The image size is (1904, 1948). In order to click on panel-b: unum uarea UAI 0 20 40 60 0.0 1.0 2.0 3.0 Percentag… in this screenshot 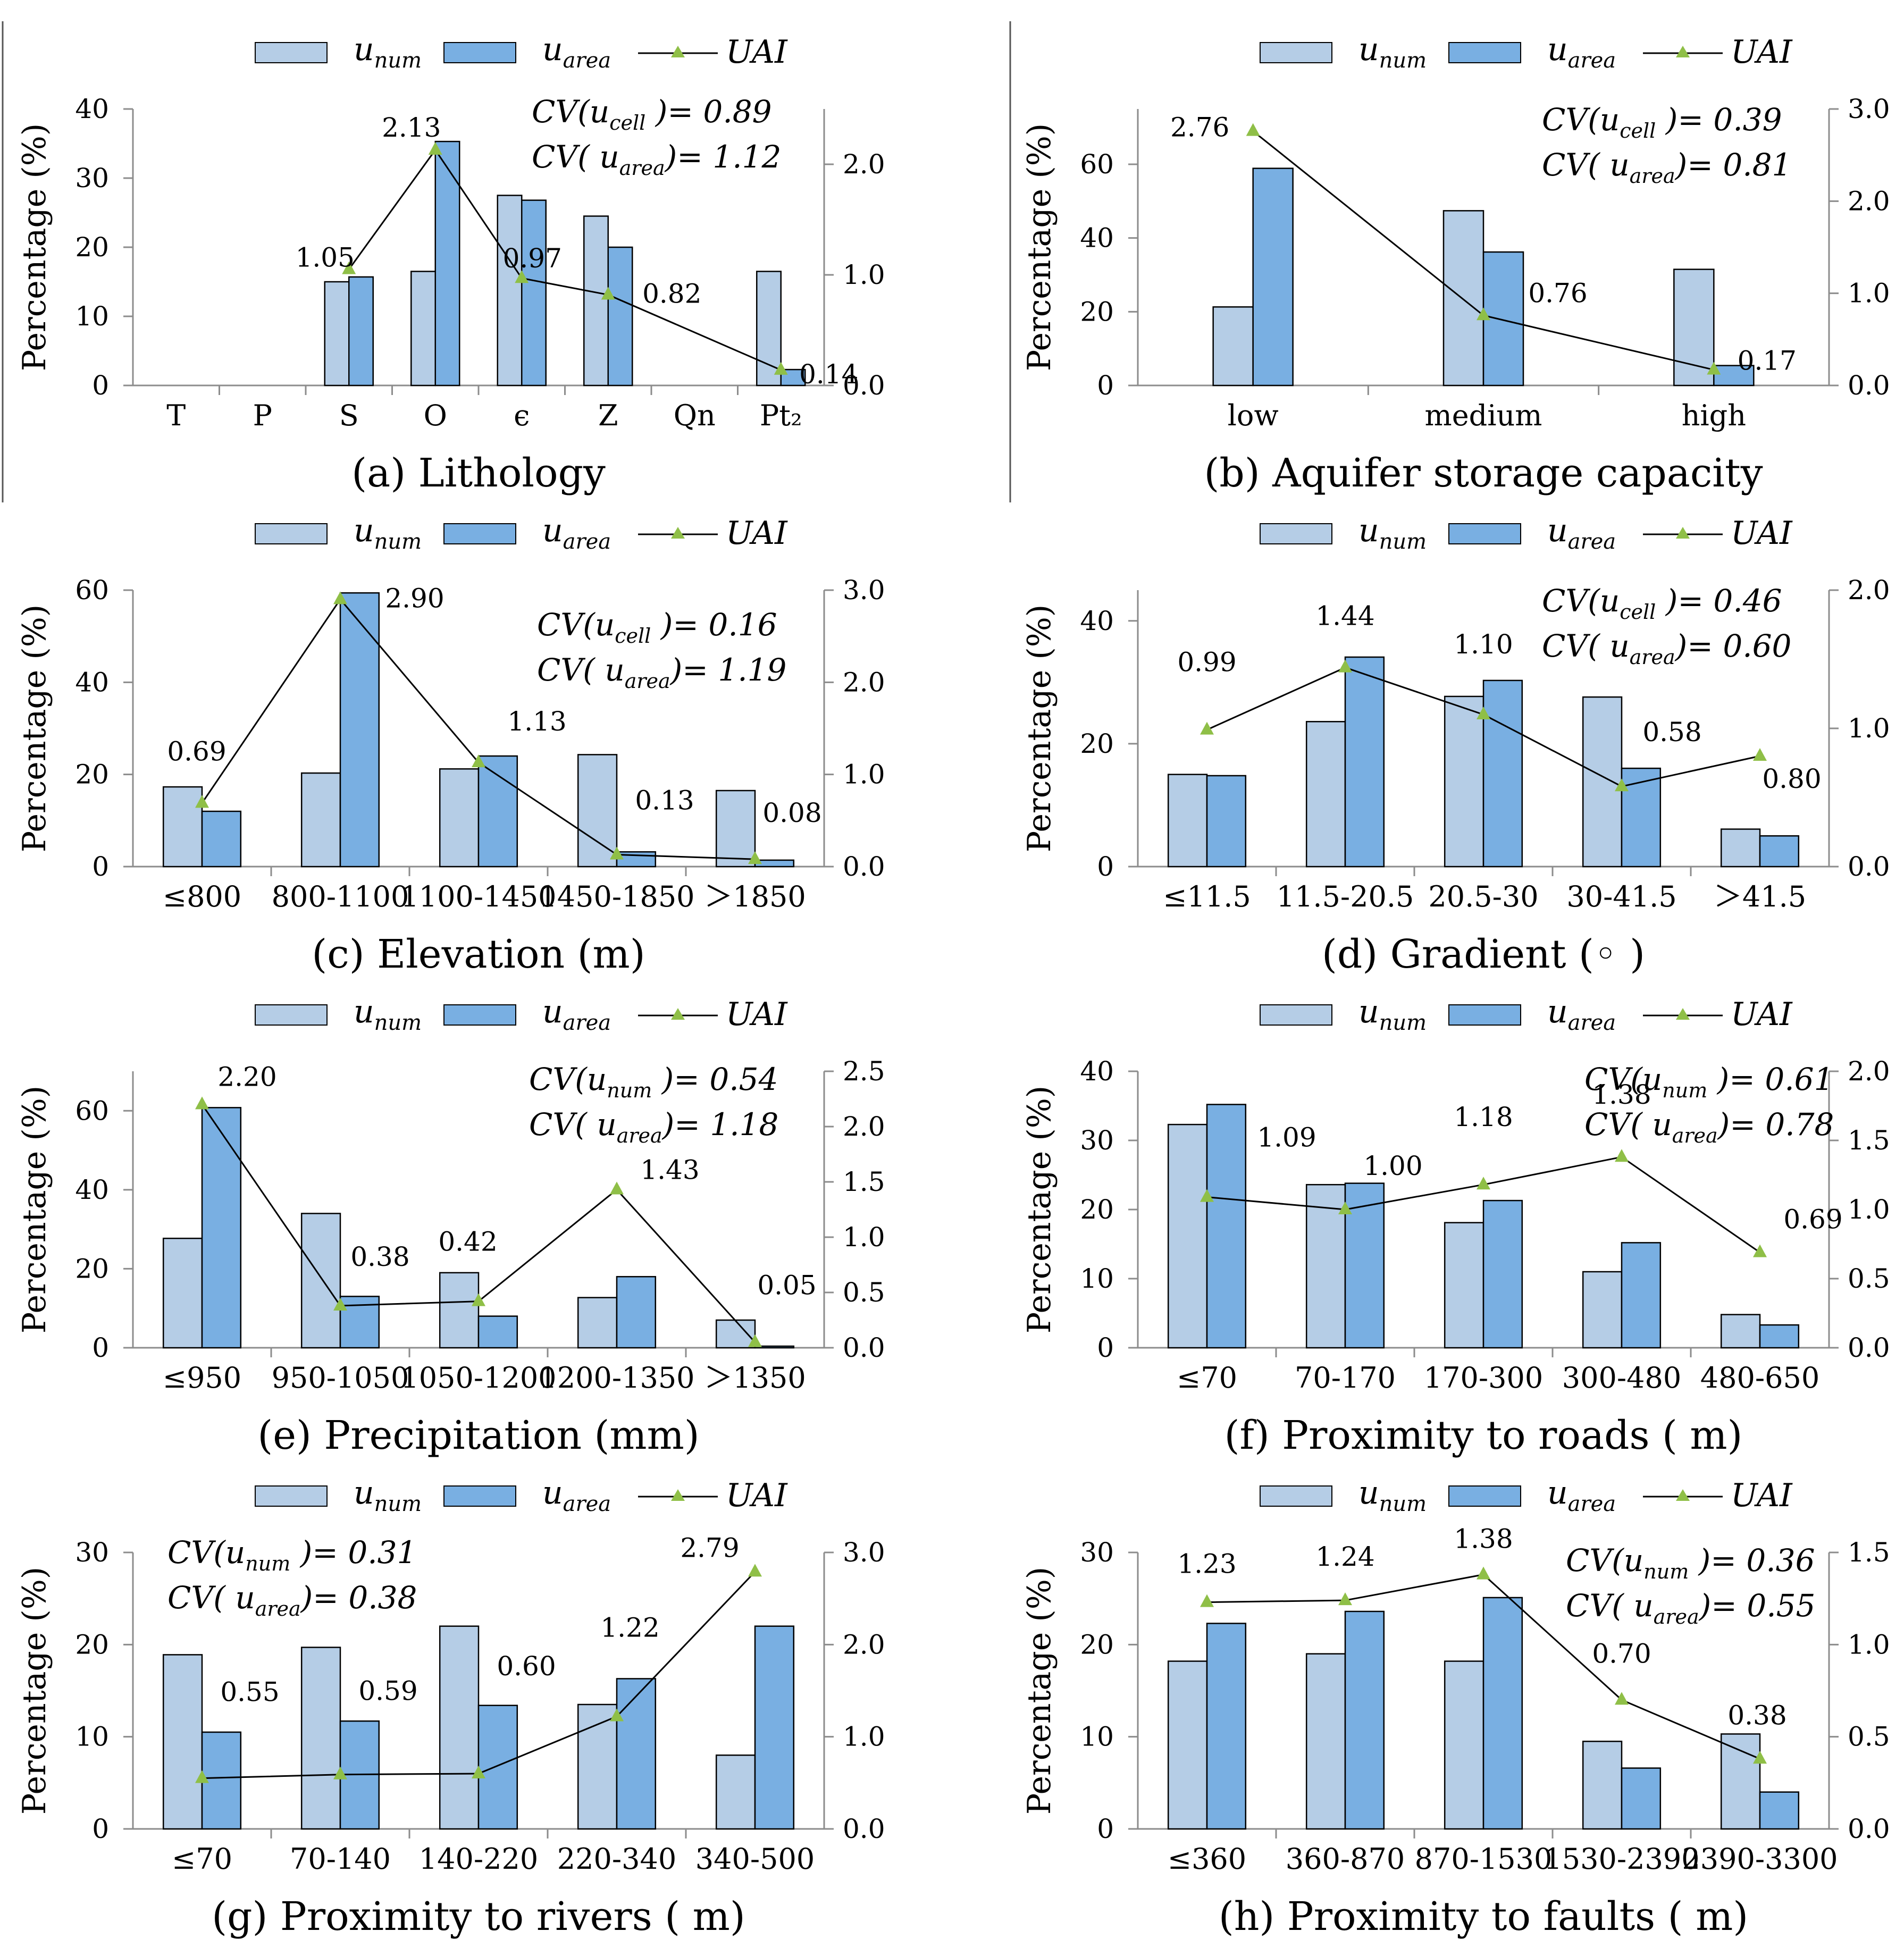, I will do `click(1455, 263)`.